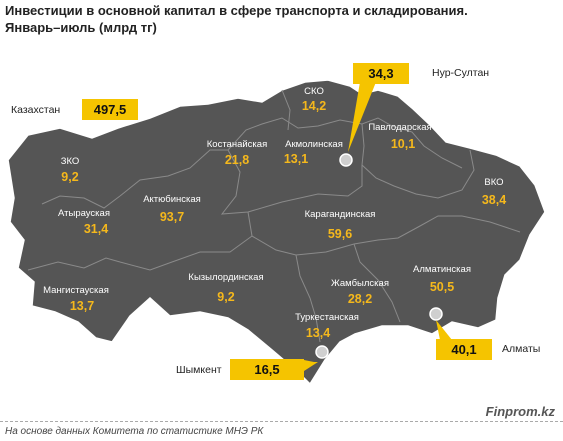  What do you see at coordinates (69, 177) in the screenshot?
I see `region-value-zko: 9,2` at bounding box center [69, 177].